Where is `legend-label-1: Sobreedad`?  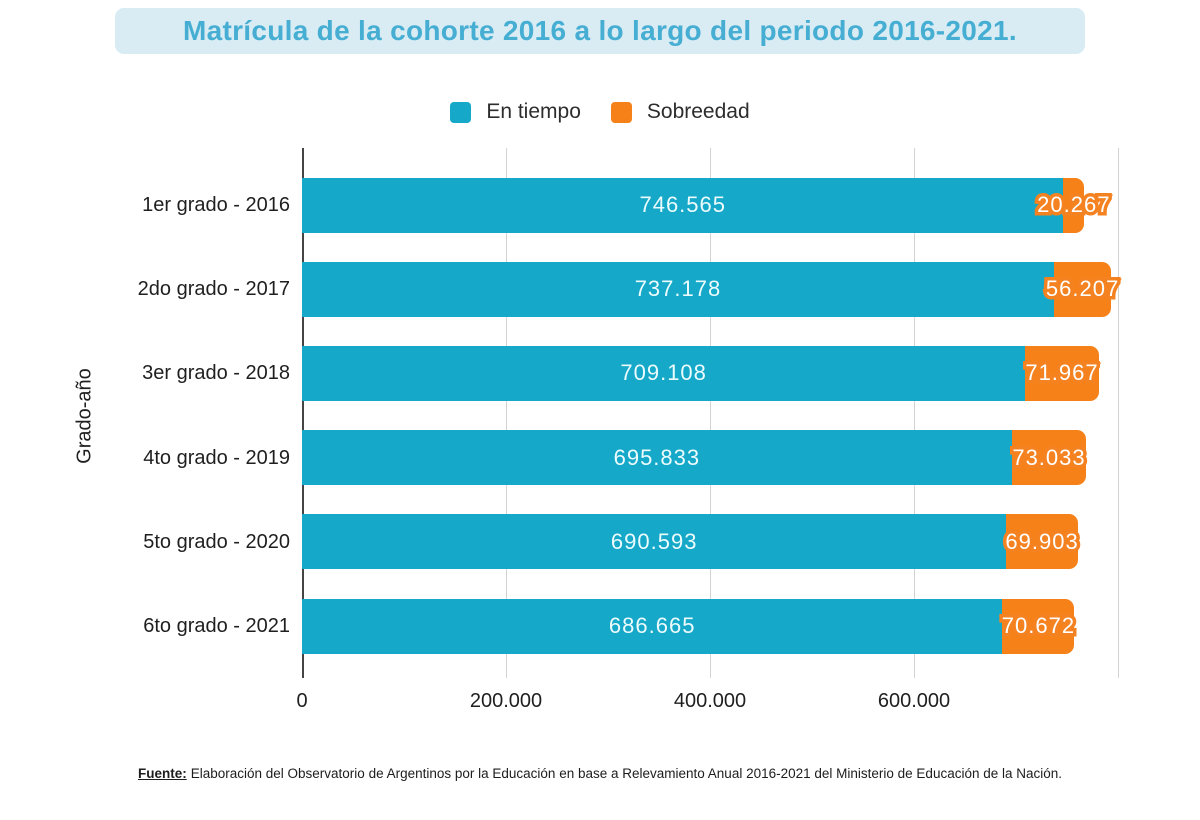
legend-label-1: Sobreedad is located at coordinates (698, 111).